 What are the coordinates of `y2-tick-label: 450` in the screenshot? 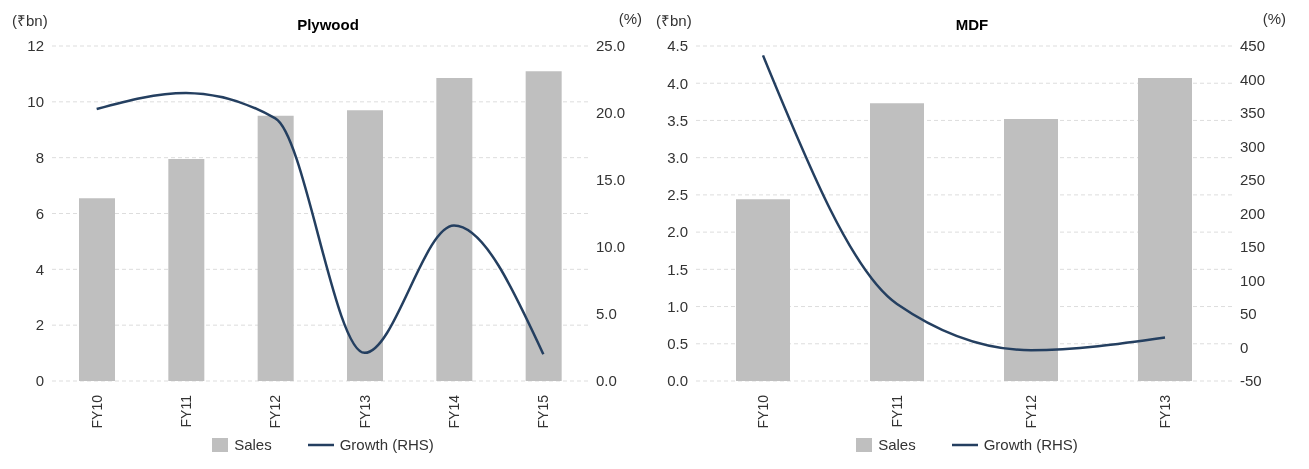 It's located at (1253, 46).